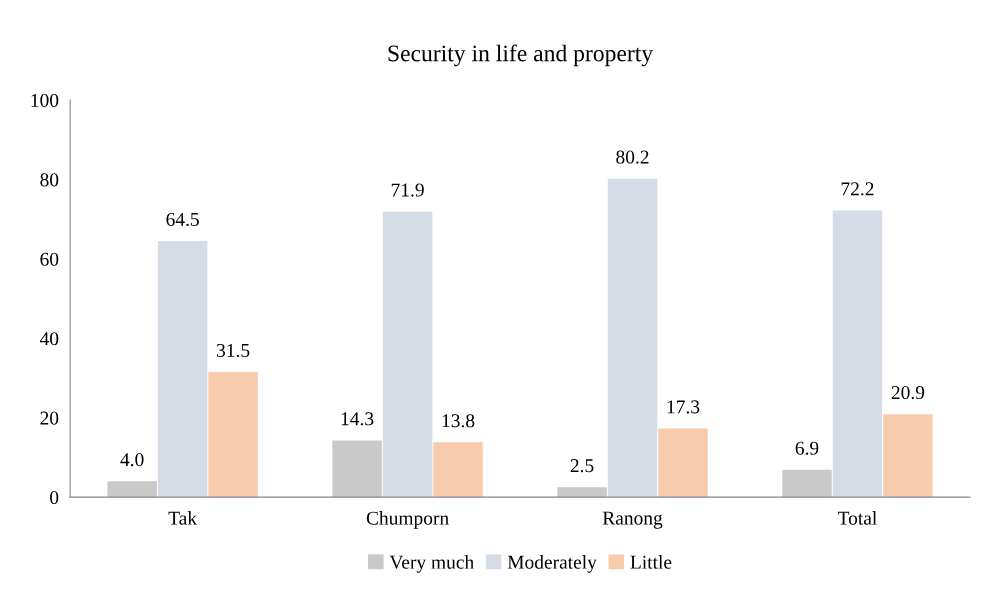 This screenshot has width=1002, height=599. I want to click on x-tick-label: Total, so click(857, 518).